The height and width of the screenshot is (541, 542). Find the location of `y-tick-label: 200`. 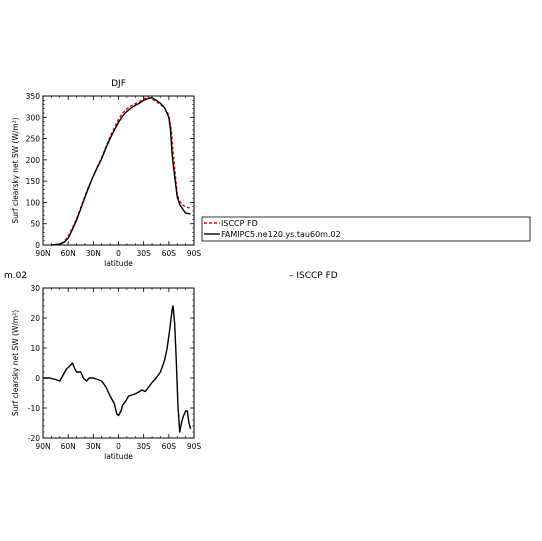

y-tick-label: 200 is located at coordinates (33, 160).